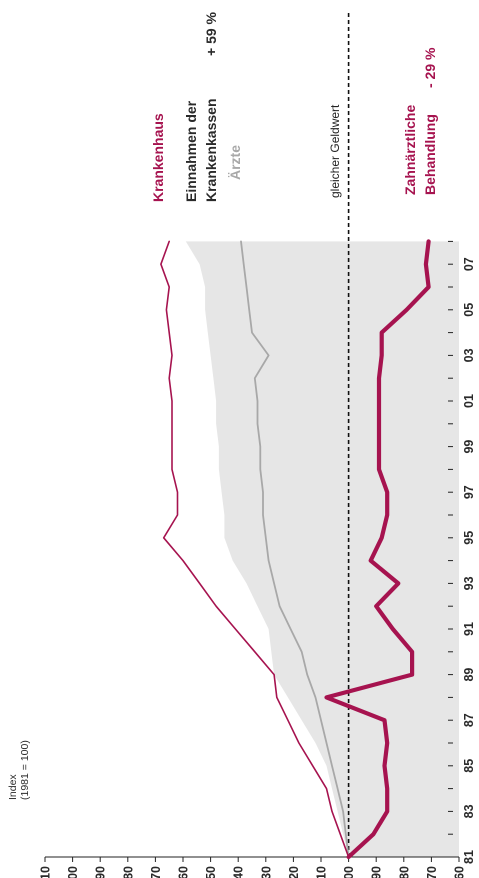 This screenshot has width=479, height=878. Describe the element at coordinates (349, 872) in the screenshot. I see `value-tick-label: 100` at that location.